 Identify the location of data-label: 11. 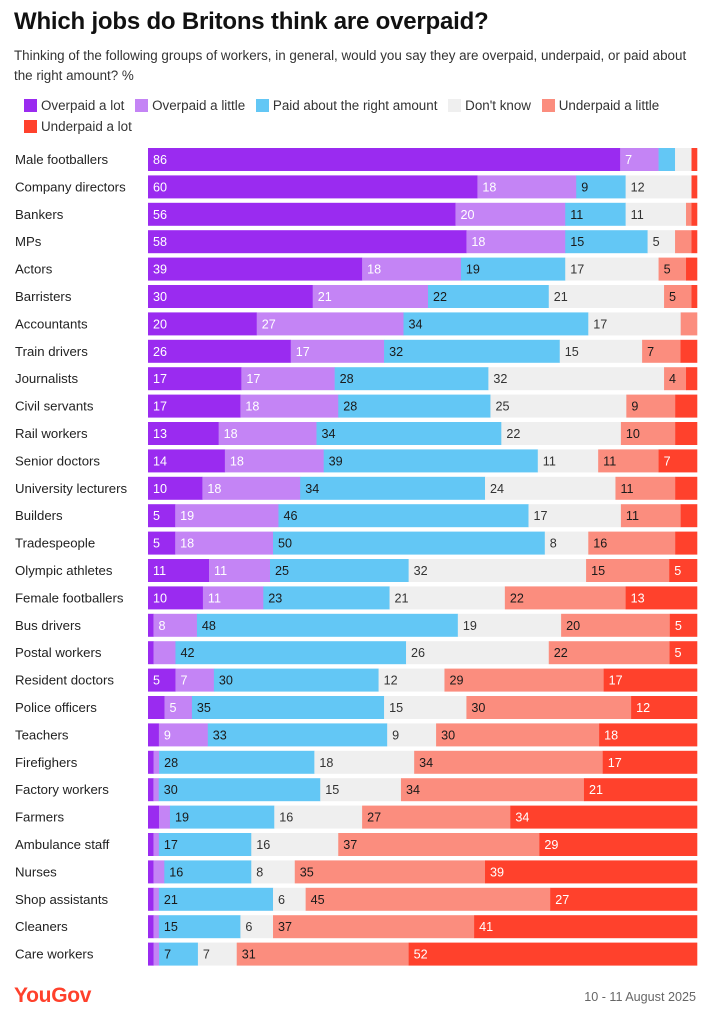
(609, 461).